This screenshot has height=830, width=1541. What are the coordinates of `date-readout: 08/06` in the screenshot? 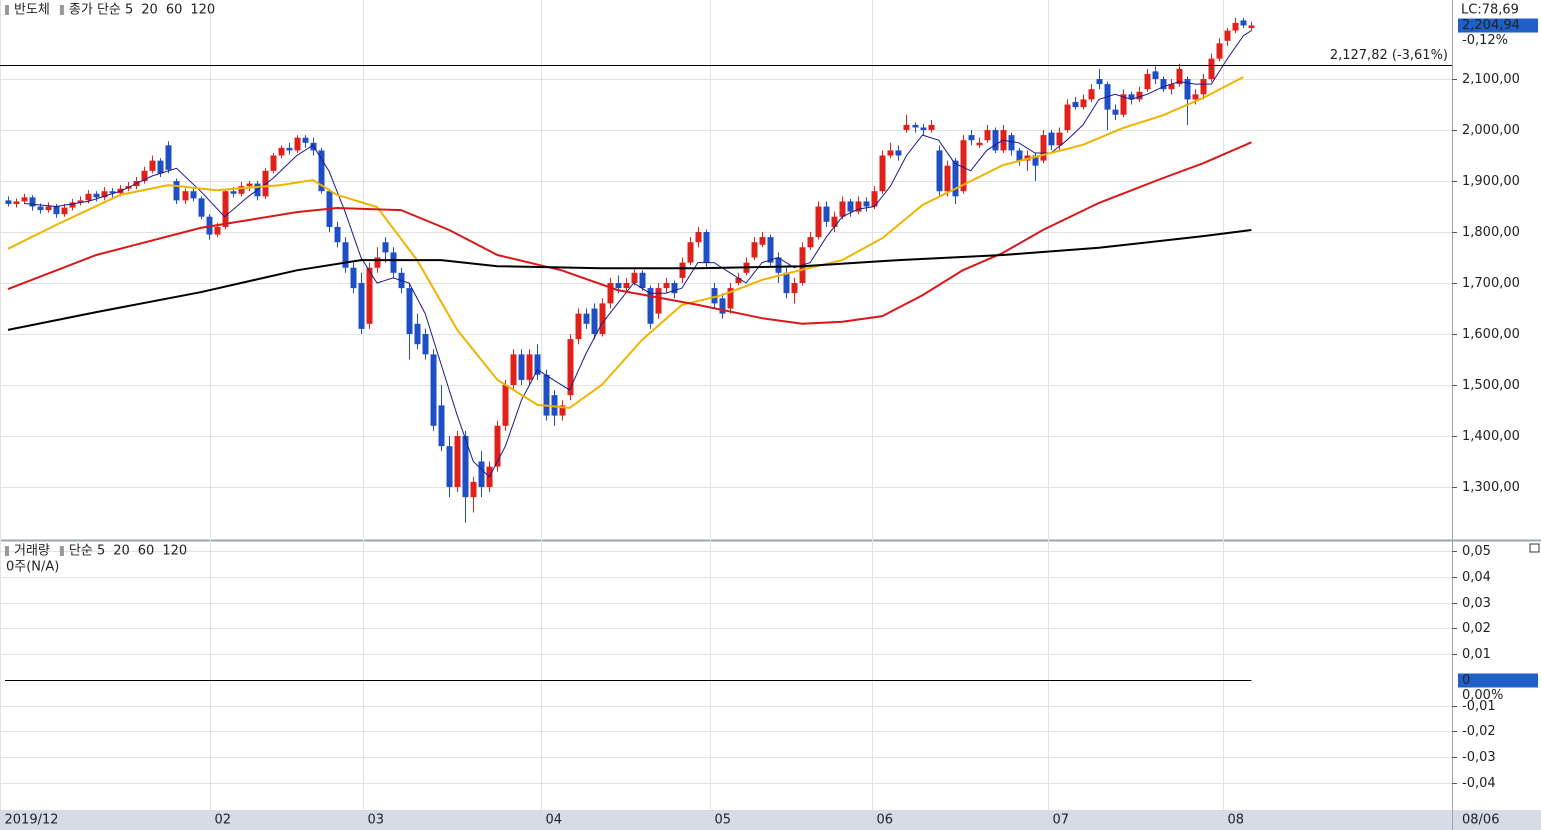 It's located at (1480, 820).